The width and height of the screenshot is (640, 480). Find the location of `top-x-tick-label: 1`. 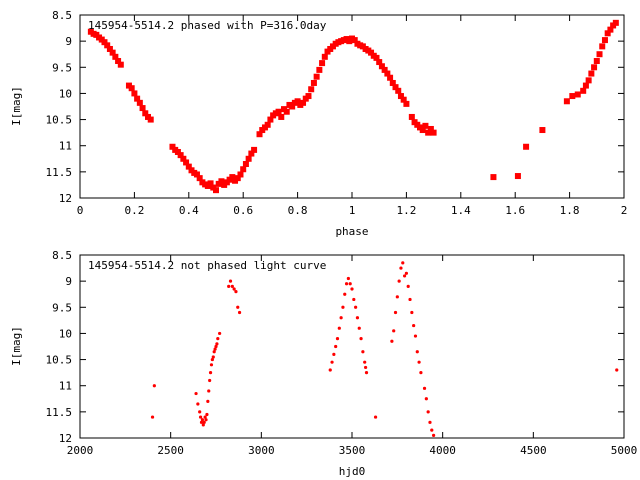

top-x-tick-label: 1 is located at coordinates (352, 210).